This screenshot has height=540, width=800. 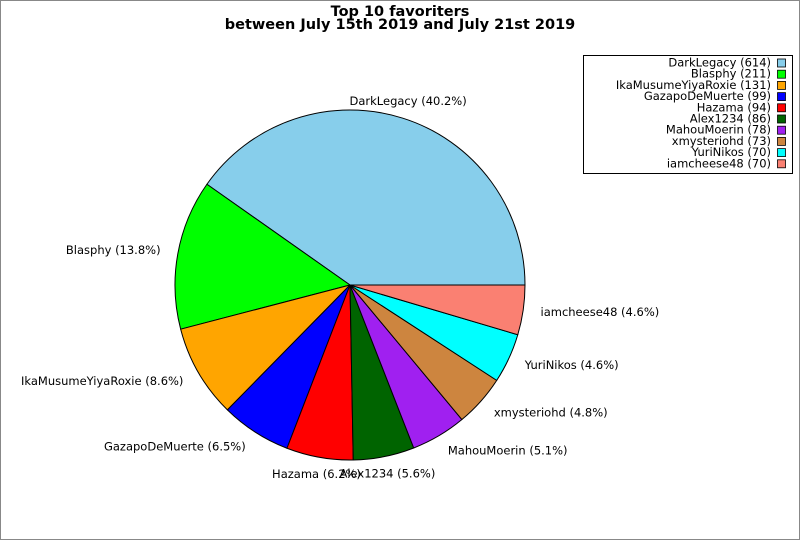 I want to click on legend-label: YuriNikos (70), so click(x=731, y=152).